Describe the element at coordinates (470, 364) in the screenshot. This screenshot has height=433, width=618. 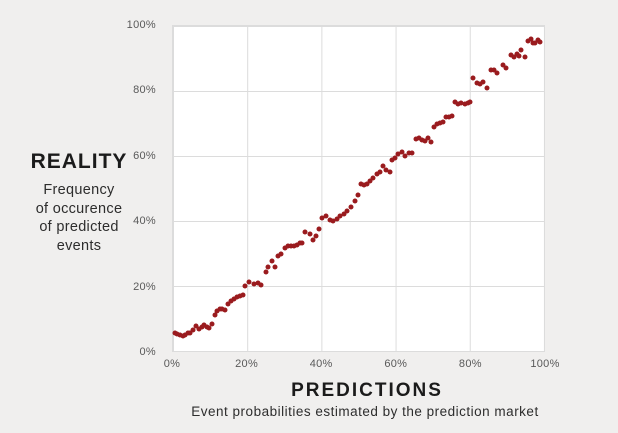
I see `x-tick-label: 80%` at that location.